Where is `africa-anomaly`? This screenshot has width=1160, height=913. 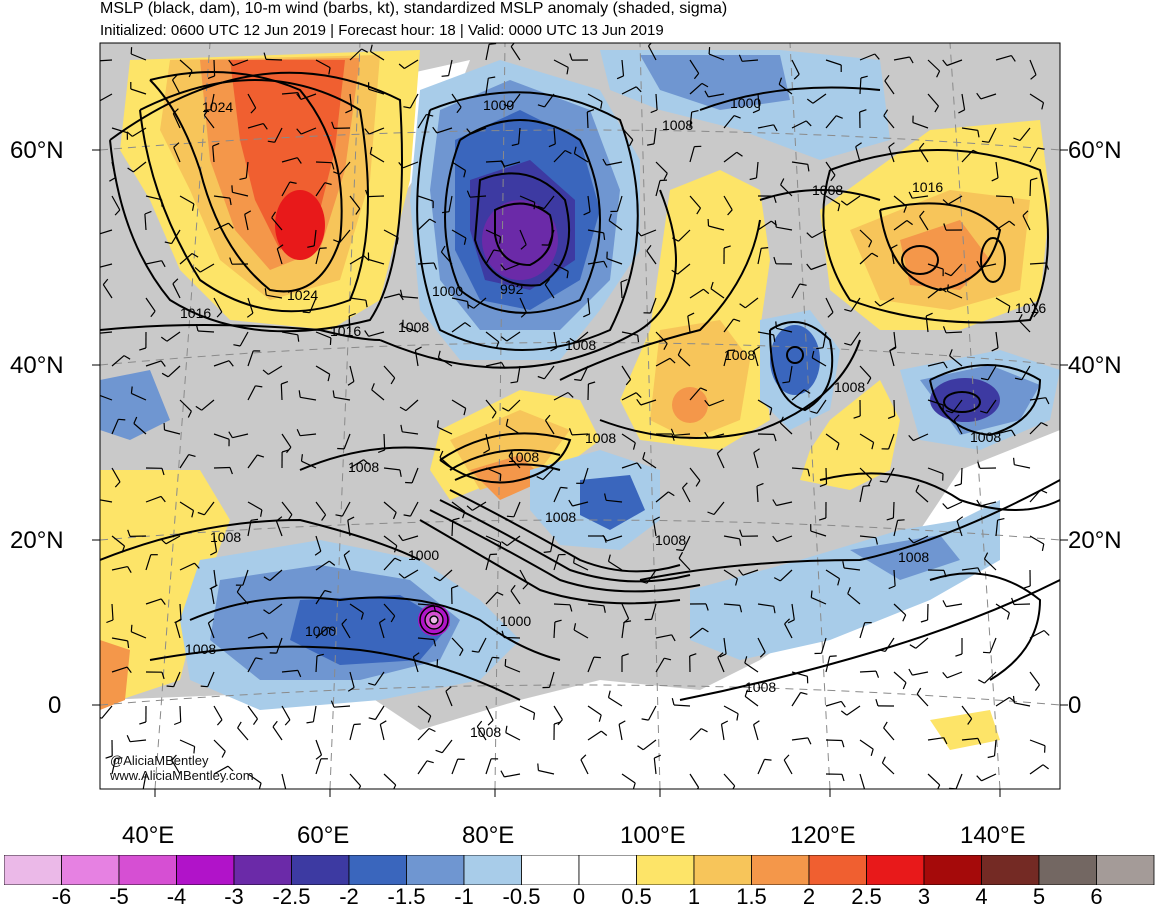
africa-anomaly is located at coordinates (165, 585).